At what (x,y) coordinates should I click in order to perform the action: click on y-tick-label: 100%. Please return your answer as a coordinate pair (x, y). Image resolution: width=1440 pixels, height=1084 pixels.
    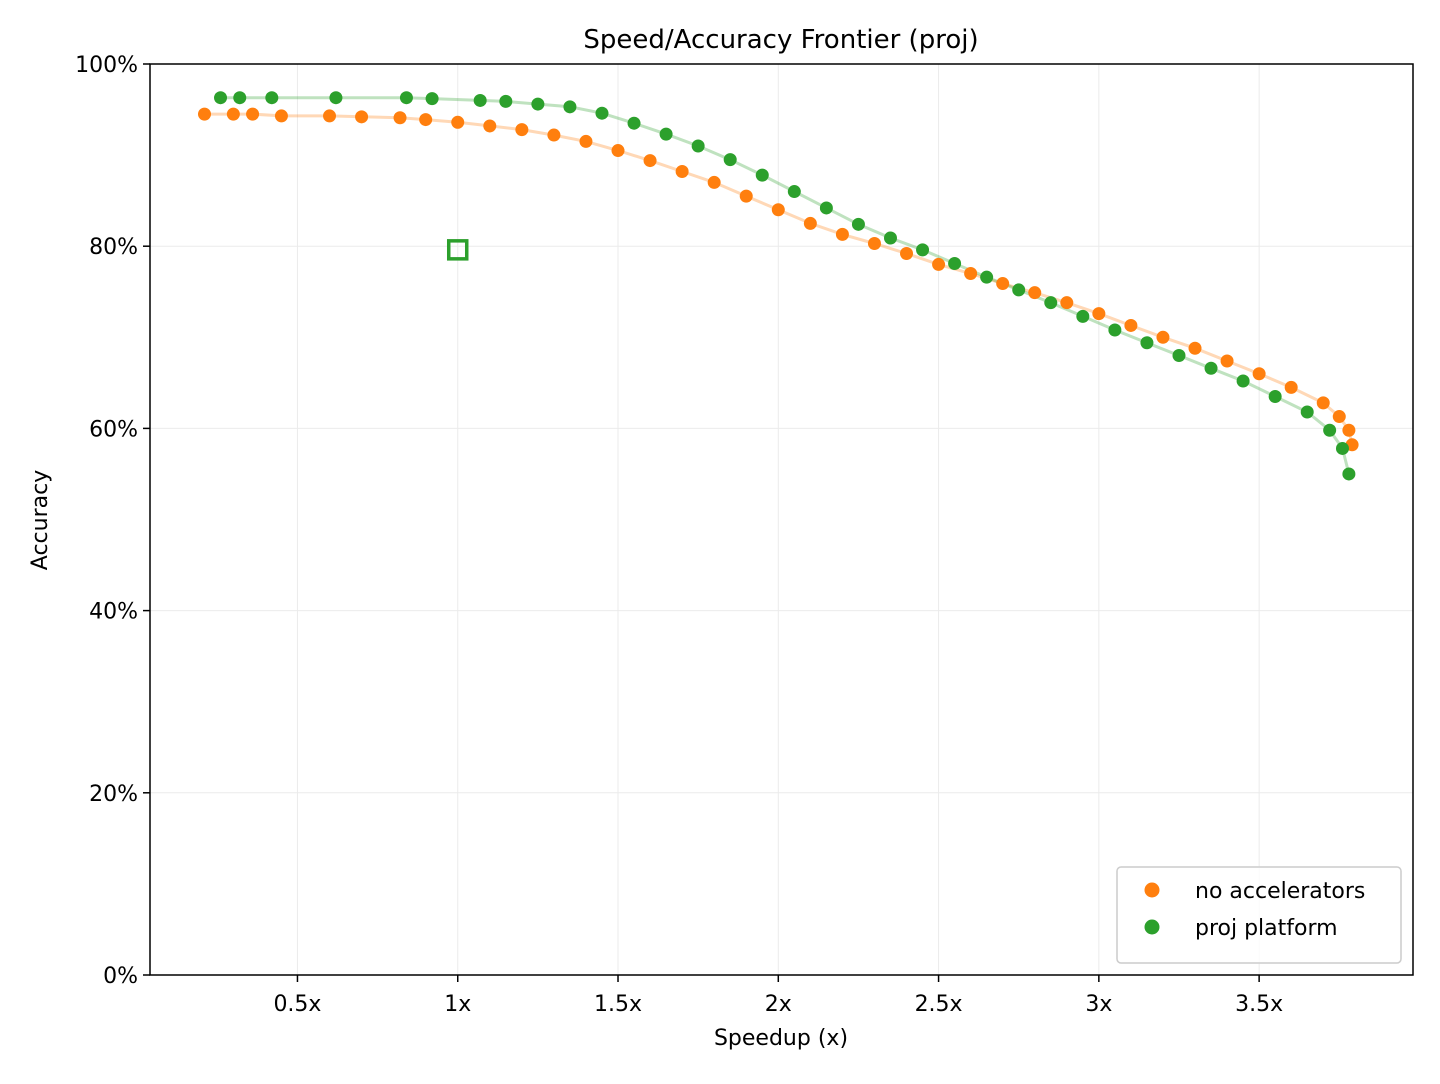
    Looking at the image, I should click on (106, 65).